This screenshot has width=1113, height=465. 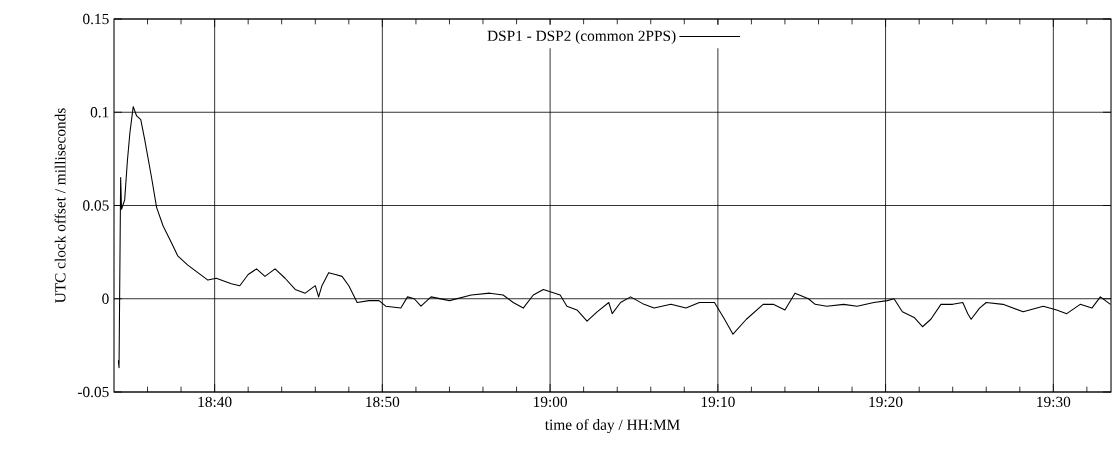 What do you see at coordinates (96, 19) in the screenshot?
I see `y-tick-label: 0.15` at bounding box center [96, 19].